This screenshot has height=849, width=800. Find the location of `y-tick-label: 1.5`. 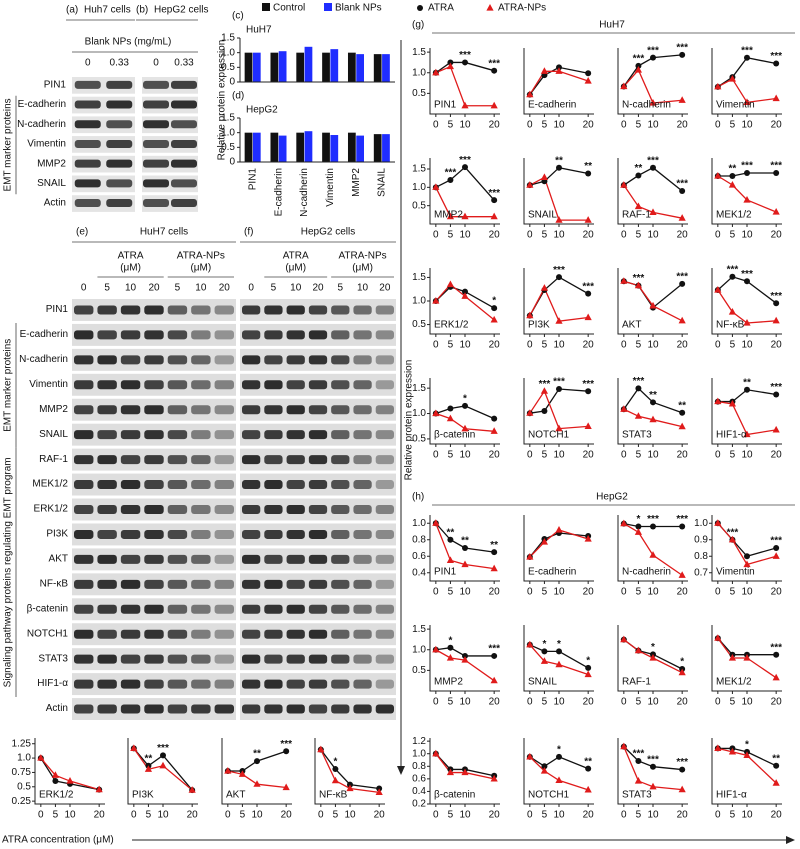

y-tick-label: 1.5 is located at coordinates (419, 388).